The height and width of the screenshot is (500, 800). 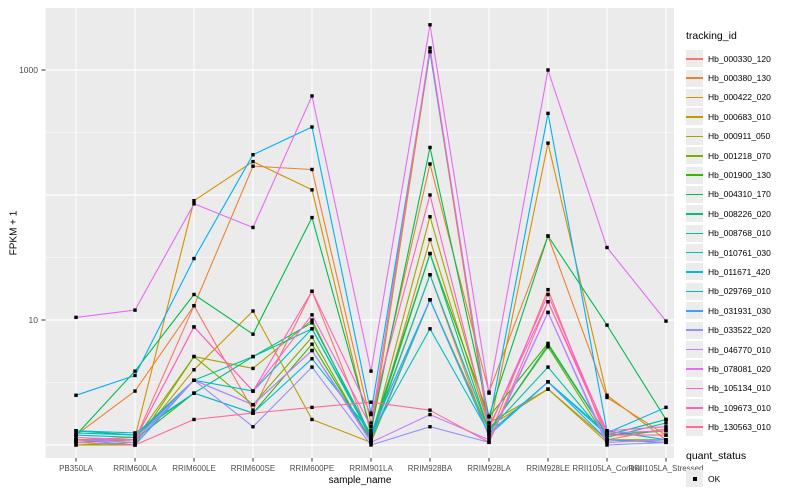 I want to click on x-axis-title: sample_name, so click(x=360, y=480).